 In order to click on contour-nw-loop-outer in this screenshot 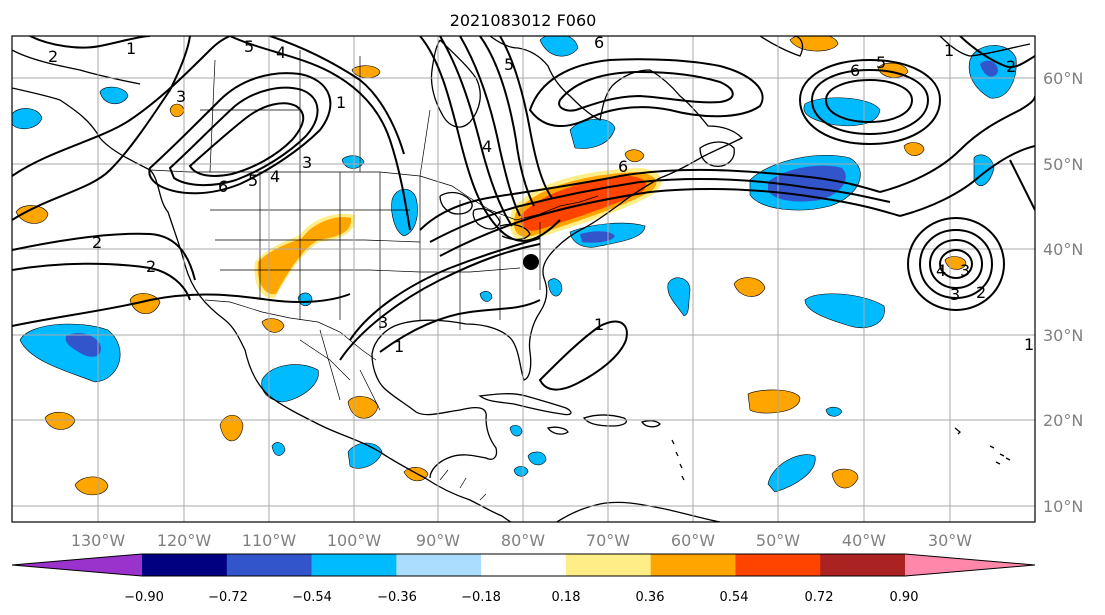, I will do `click(240, 133)`.